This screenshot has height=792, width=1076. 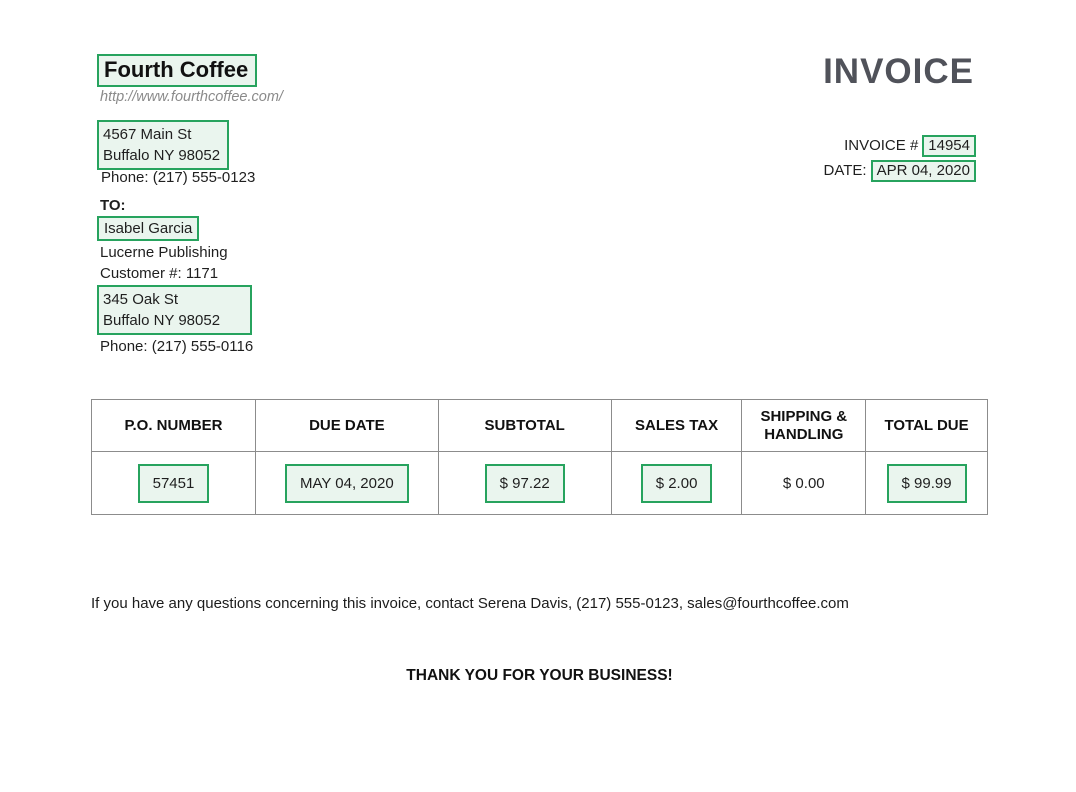 I want to click on recipient-address-line: 345 Oak St Buffalo NY 98052, so click(x=175, y=310).